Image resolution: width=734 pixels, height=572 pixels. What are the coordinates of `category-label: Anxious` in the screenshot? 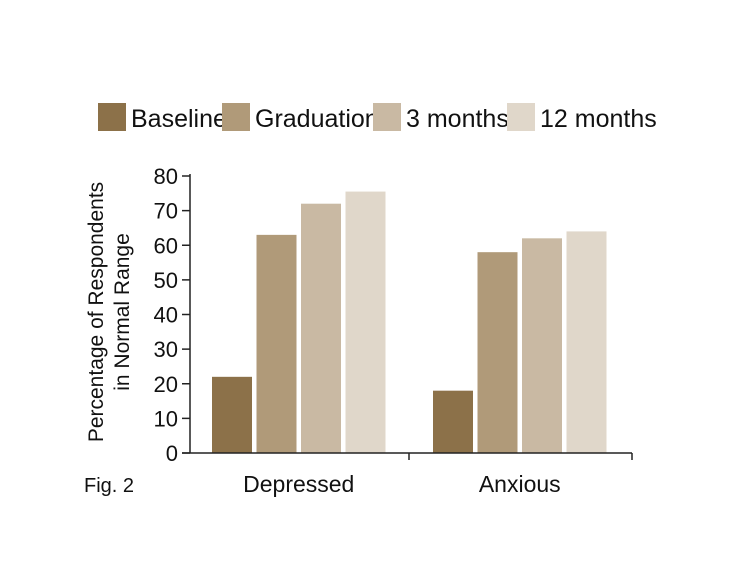 It's located at (520, 484).